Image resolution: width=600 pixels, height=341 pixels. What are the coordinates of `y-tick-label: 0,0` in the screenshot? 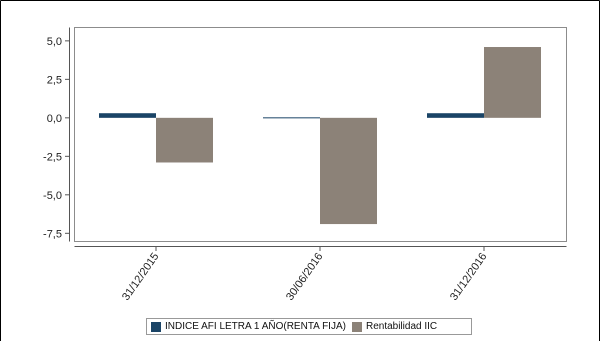 It's located at (54, 119).